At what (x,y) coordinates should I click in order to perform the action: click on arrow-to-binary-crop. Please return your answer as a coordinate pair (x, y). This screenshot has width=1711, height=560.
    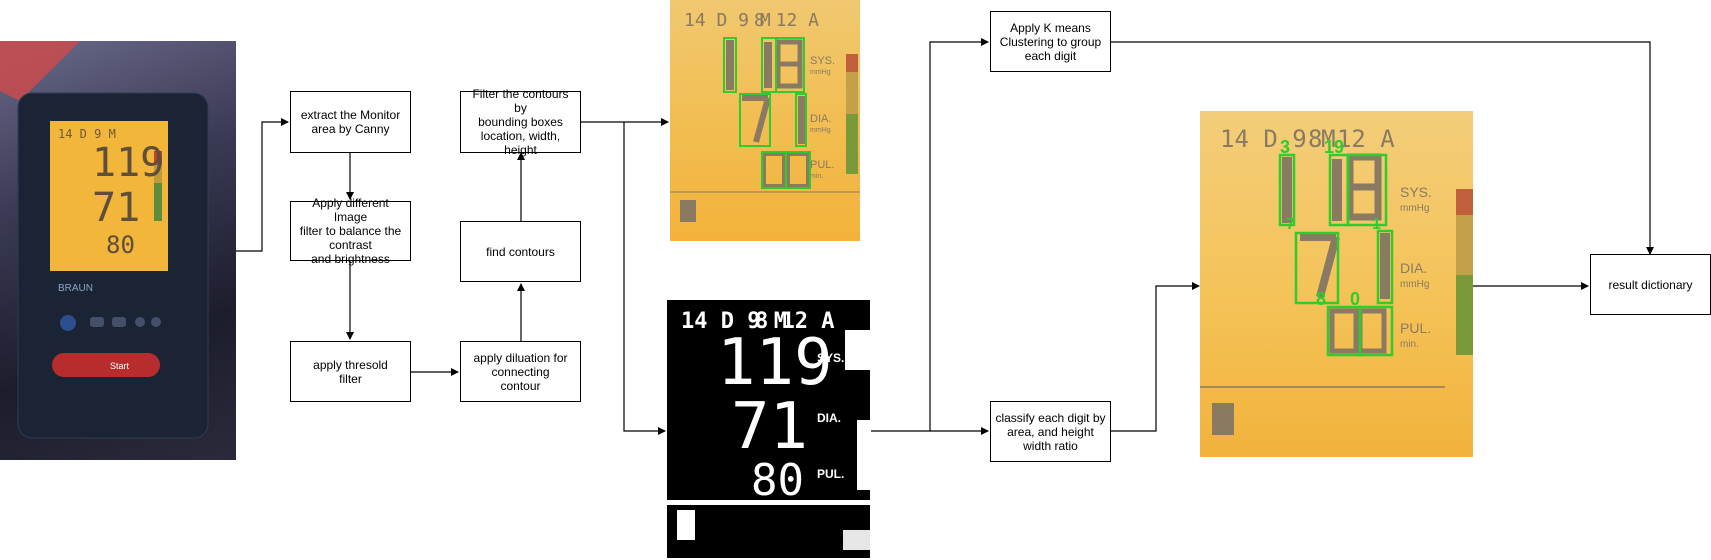
    Looking at the image, I should click on (644, 278).